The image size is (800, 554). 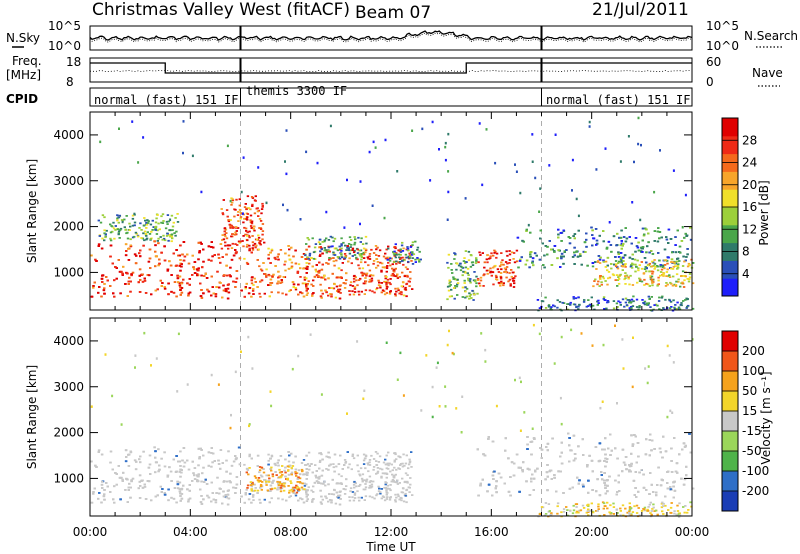 I want to click on nsky-line, so click(x=391, y=35).